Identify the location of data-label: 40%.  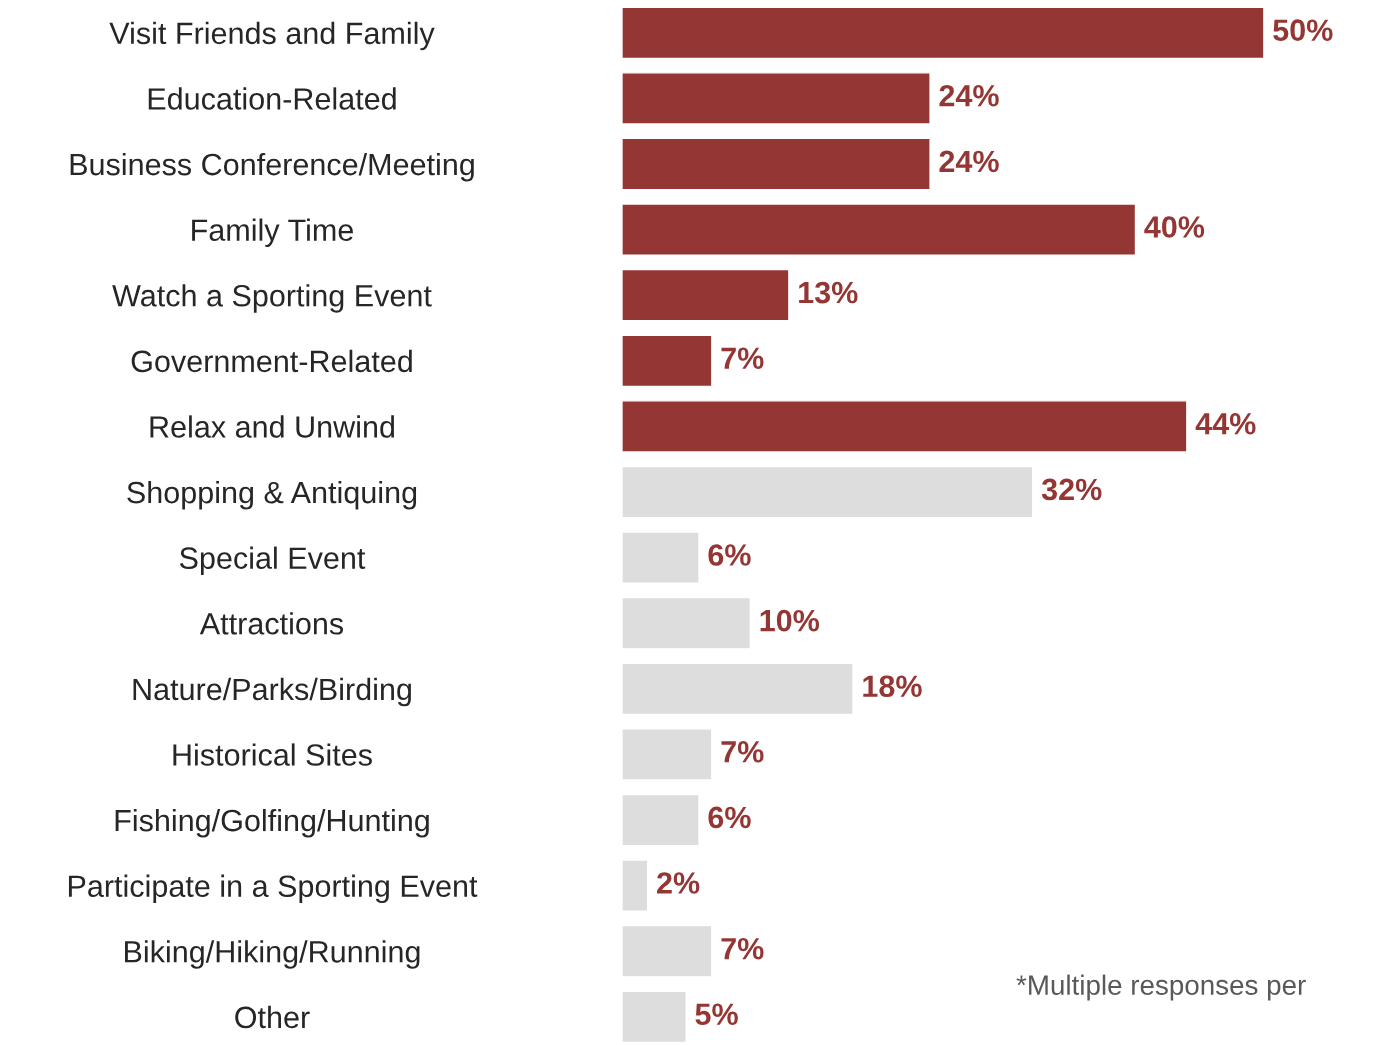
(1174, 227).